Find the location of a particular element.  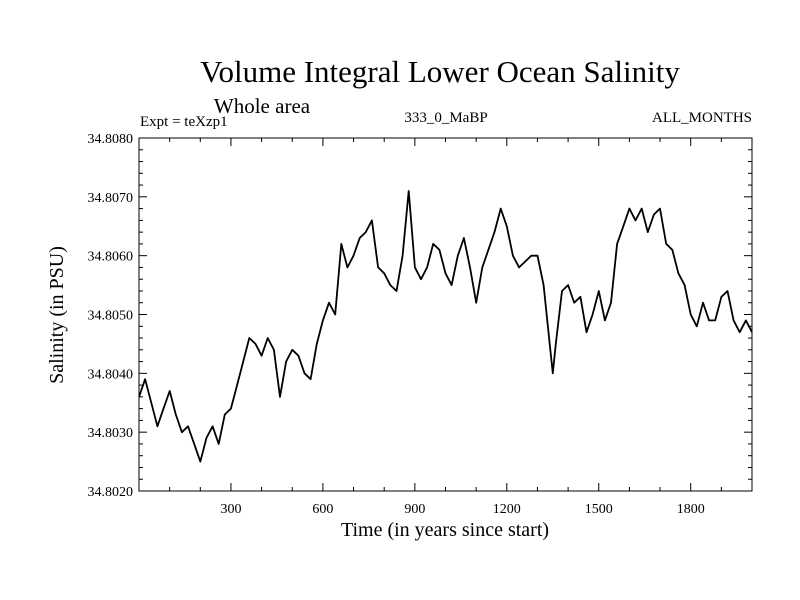

y-axis-label: Salinity (in PSU) is located at coordinates (57, 315).